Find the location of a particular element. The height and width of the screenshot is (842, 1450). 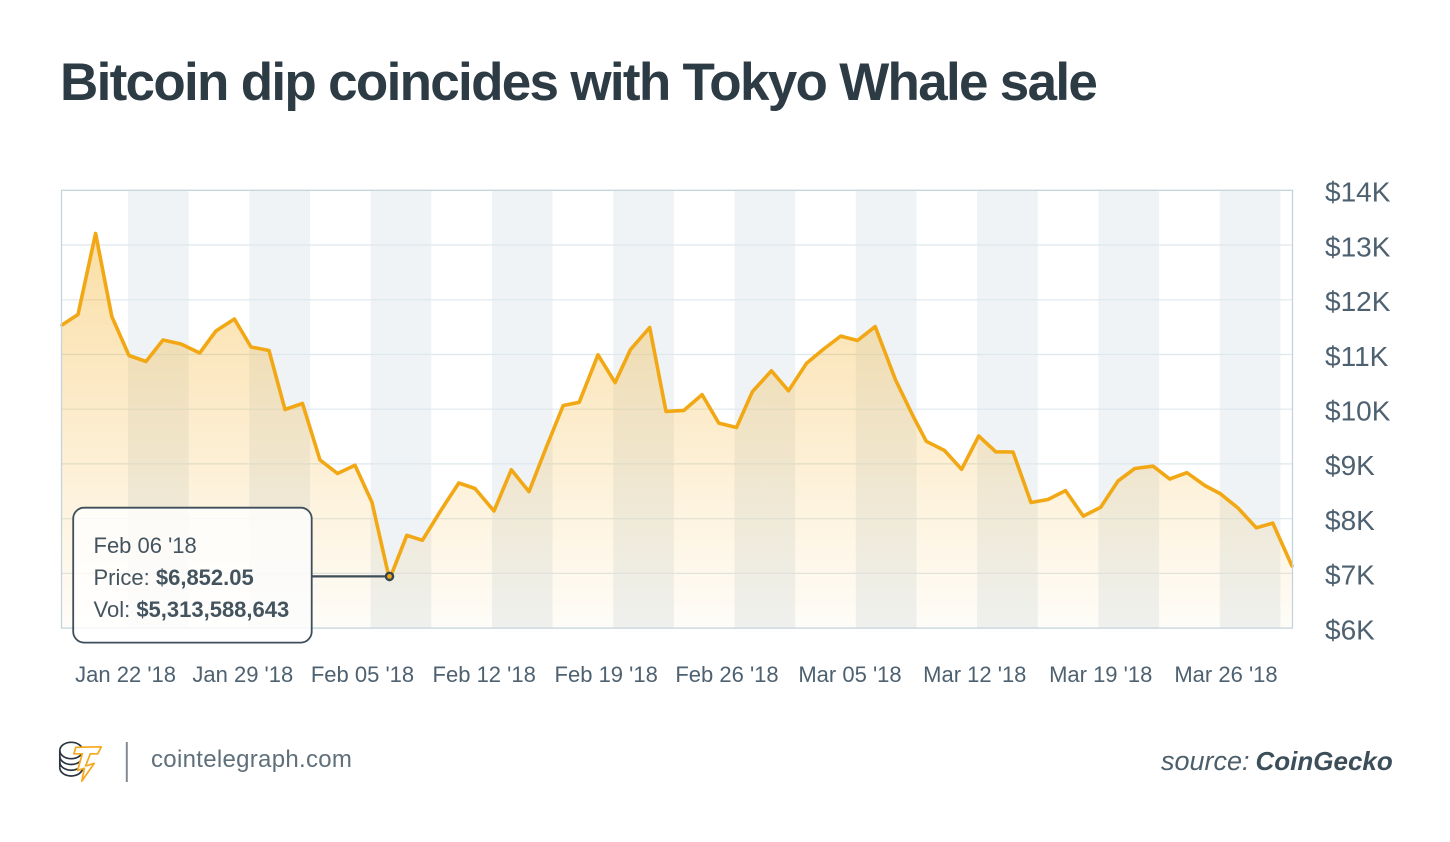

svg-text: $10K is located at coordinates (1358, 411).